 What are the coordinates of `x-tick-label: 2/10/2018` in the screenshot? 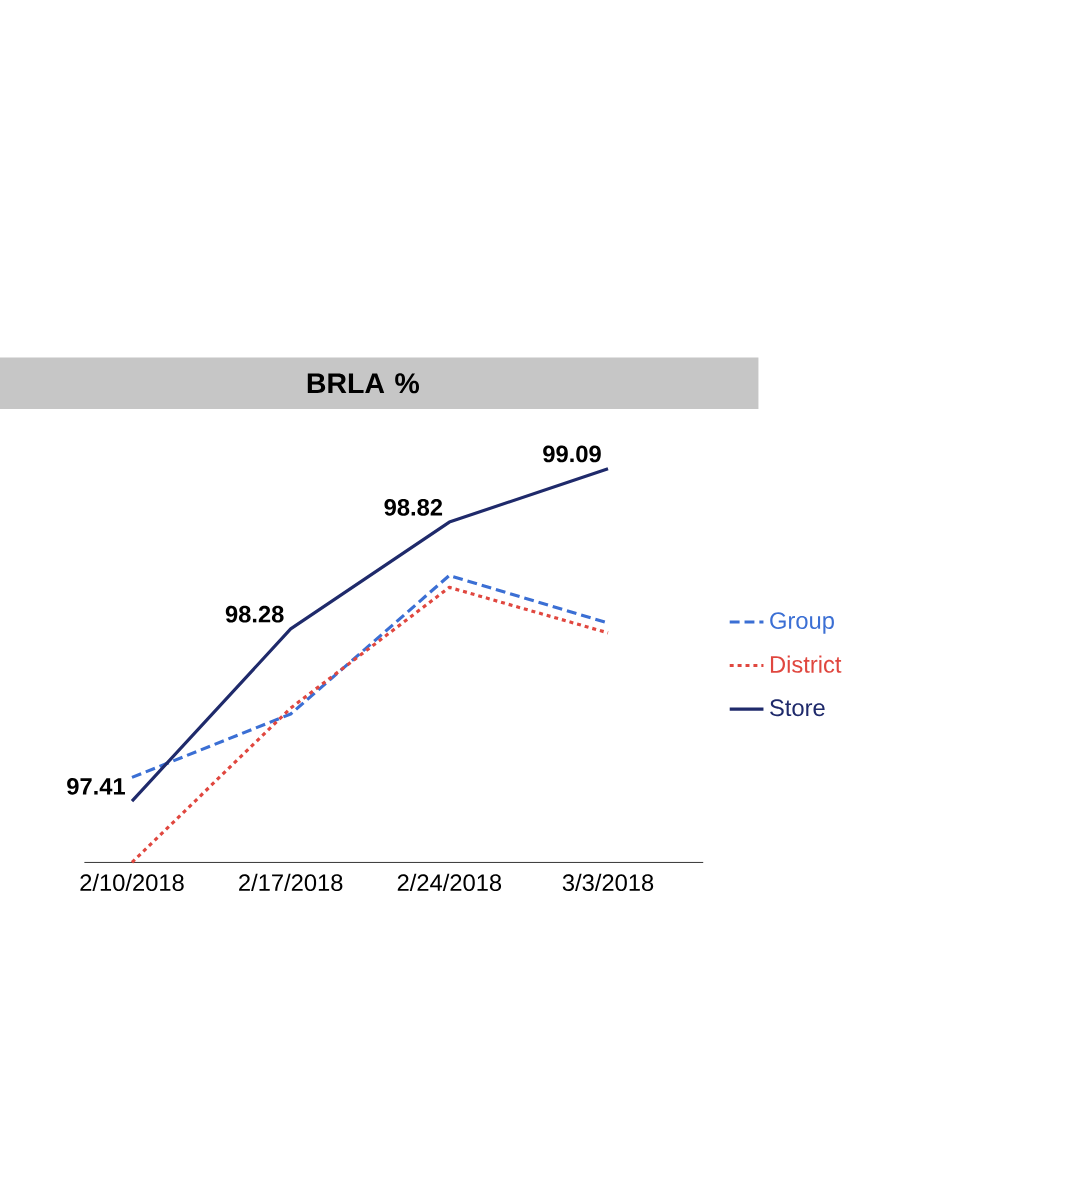 It's located at (132, 882).